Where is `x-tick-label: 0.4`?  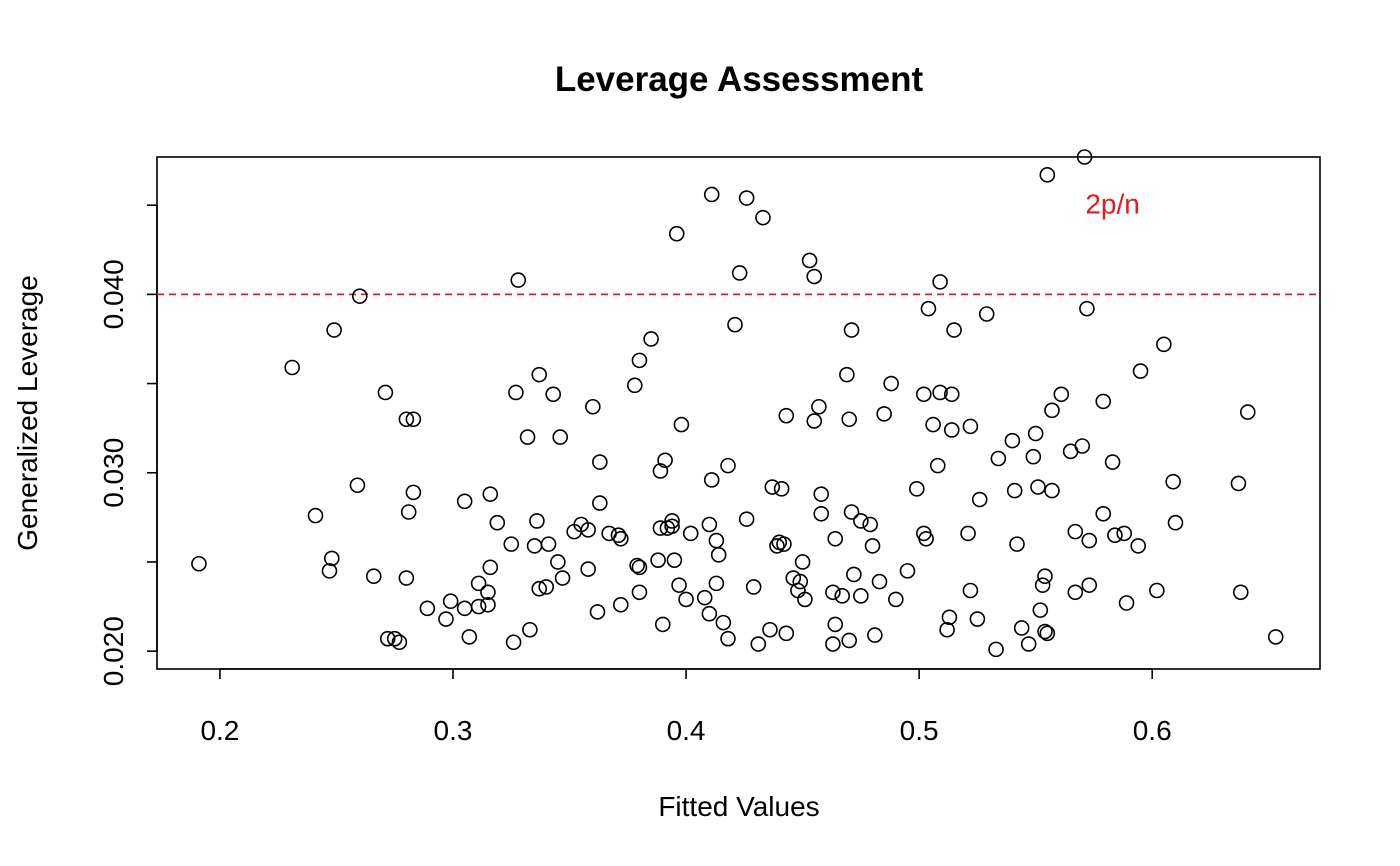 x-tick-label: 0.4 is located at coordinates (686, 730).